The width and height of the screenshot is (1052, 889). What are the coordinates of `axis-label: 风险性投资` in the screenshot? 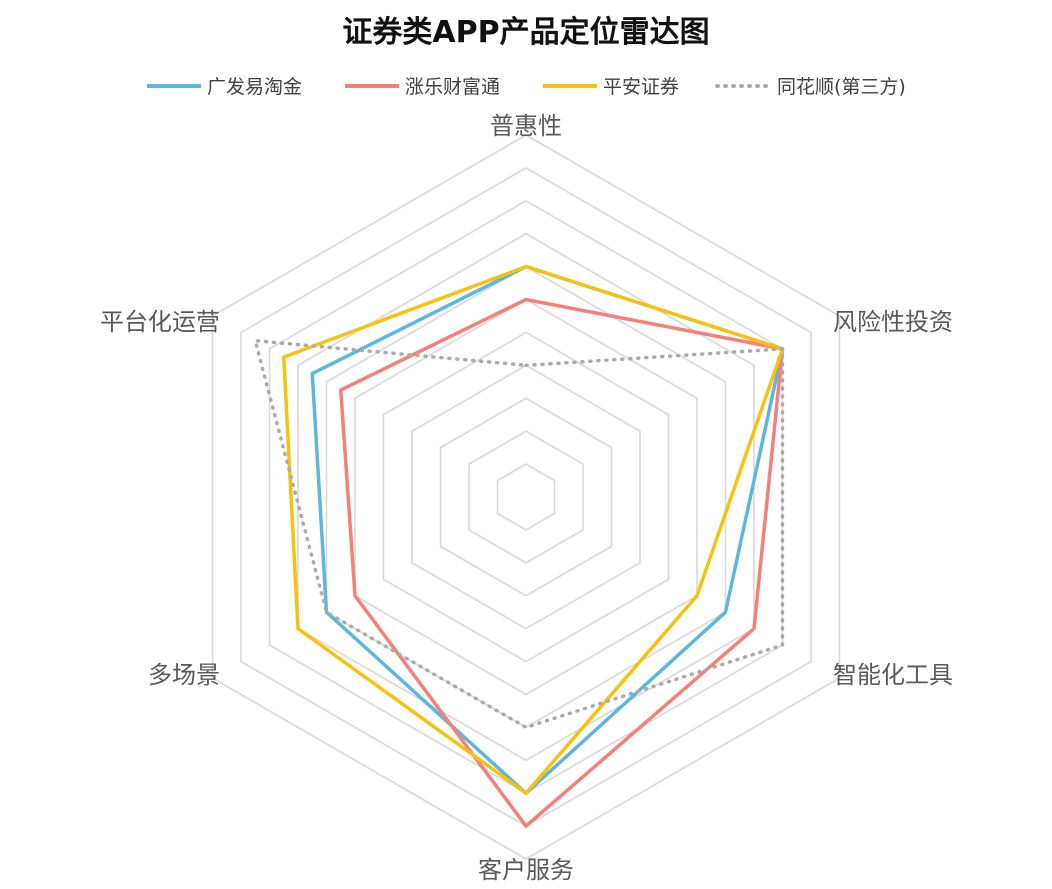 It's located at (893, 322).